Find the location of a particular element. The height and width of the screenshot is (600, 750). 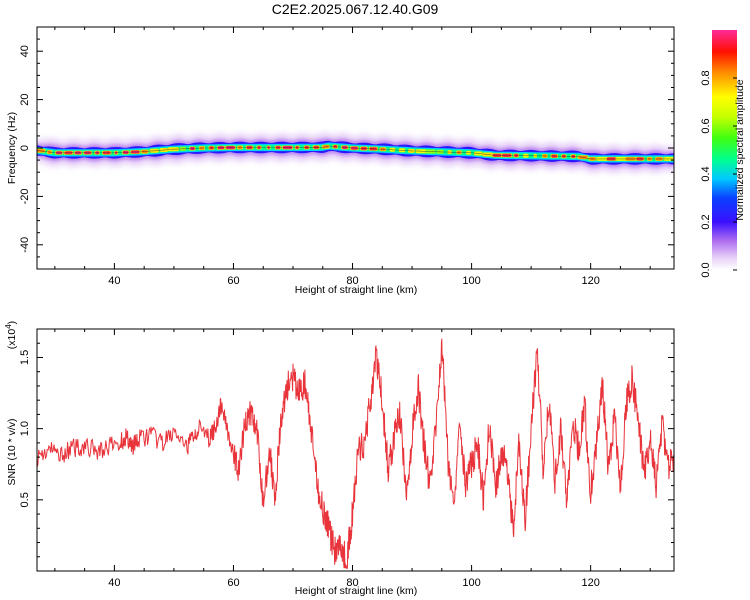

spectrogram-x-axis-label: Height of straight line (km) is located at coordinates (356, 290).